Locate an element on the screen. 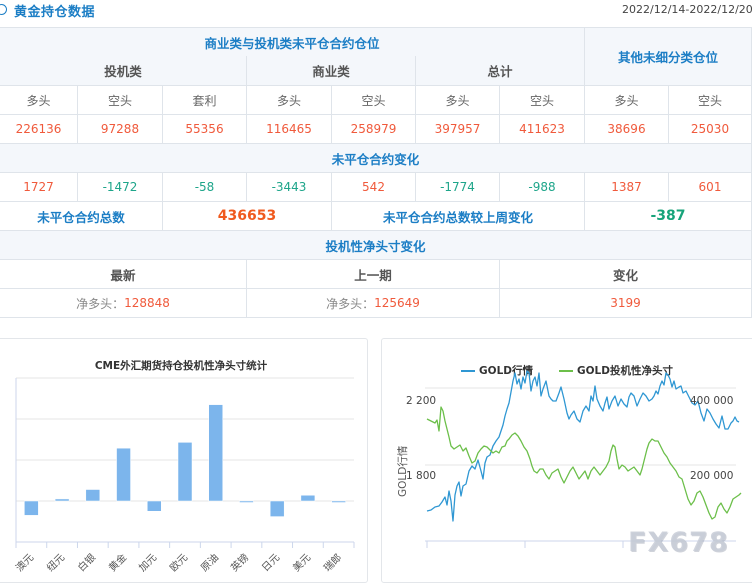 This screenshot has height=584, width=752. left-axis-tick-bottom: 1 800 is located at coordinates (421, 476).